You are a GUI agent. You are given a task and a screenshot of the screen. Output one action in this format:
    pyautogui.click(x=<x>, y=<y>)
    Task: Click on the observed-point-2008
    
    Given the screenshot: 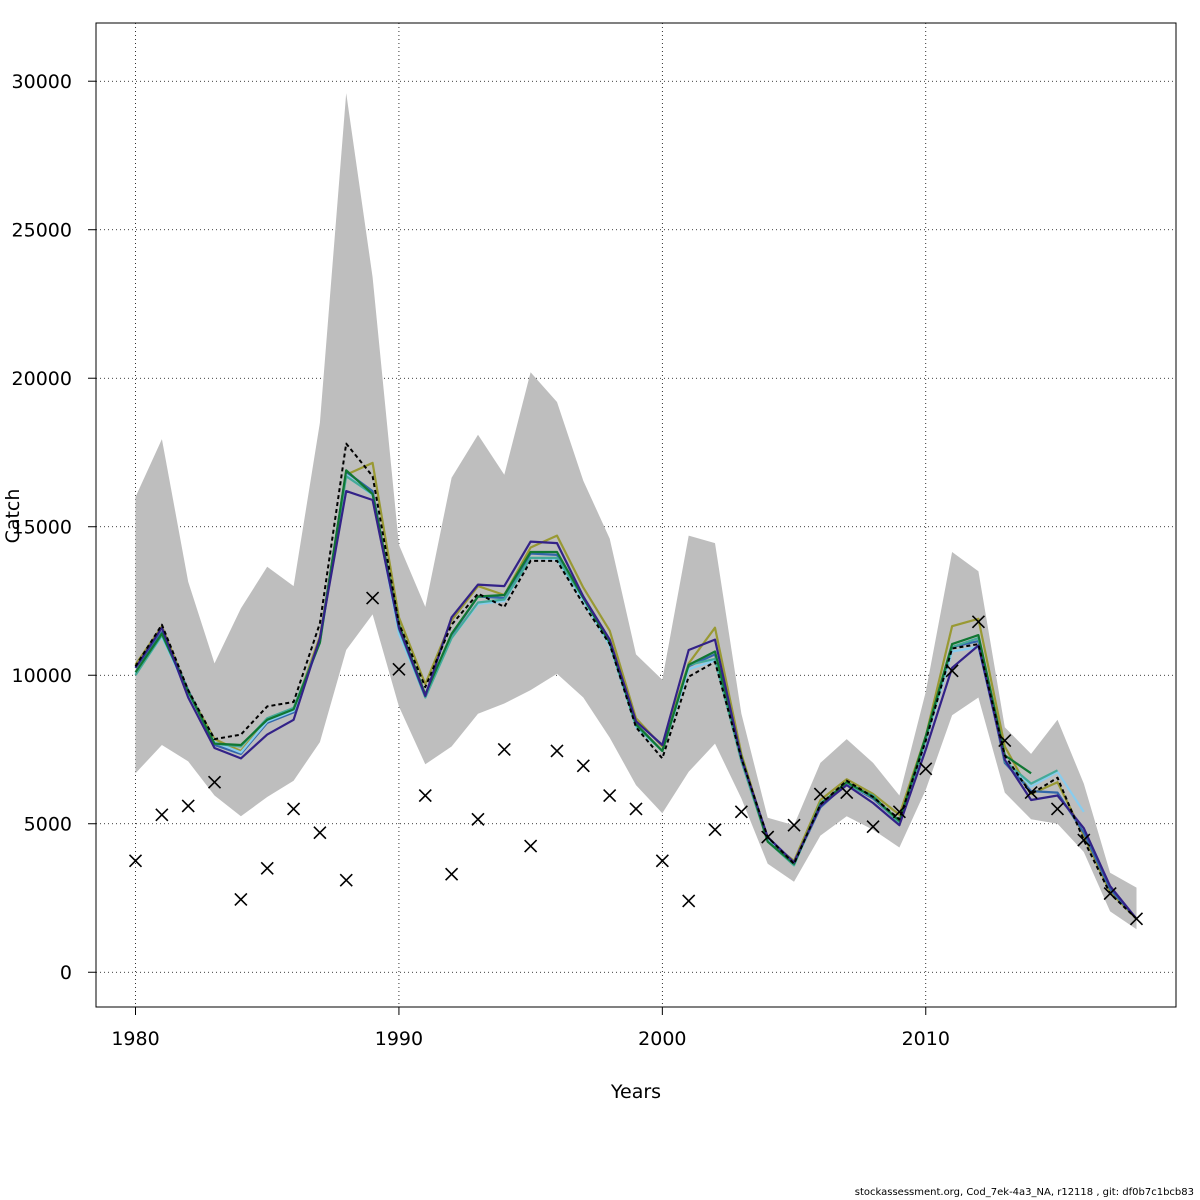 What is the action you would take?
    pyautogui.click(x=873, y=827)
    